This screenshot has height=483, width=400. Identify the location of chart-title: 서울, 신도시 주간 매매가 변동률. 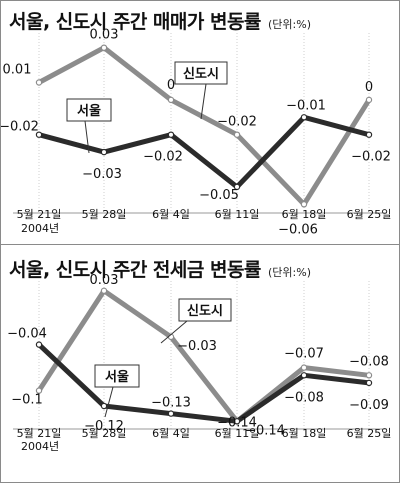
(135, 22).